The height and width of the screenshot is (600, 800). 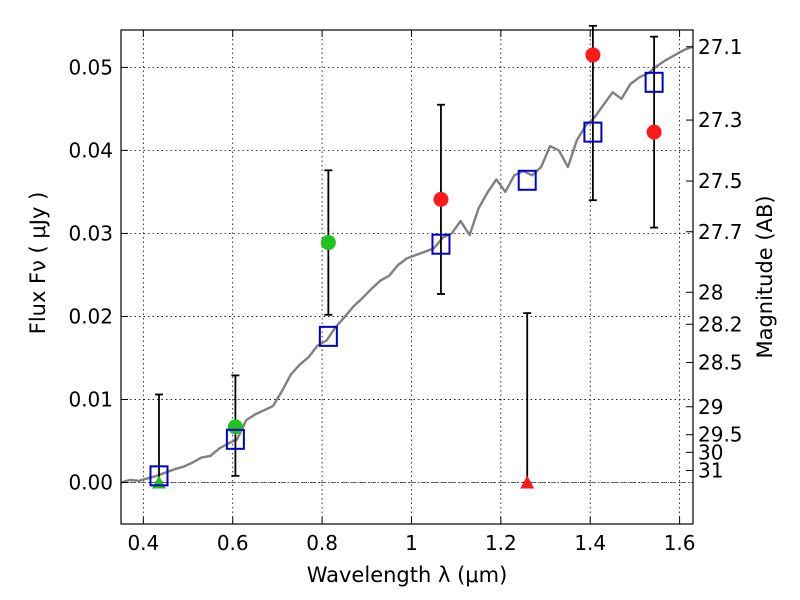 I want to click on magnitude-tick-label: 27.3, so click(x=720, y=120).